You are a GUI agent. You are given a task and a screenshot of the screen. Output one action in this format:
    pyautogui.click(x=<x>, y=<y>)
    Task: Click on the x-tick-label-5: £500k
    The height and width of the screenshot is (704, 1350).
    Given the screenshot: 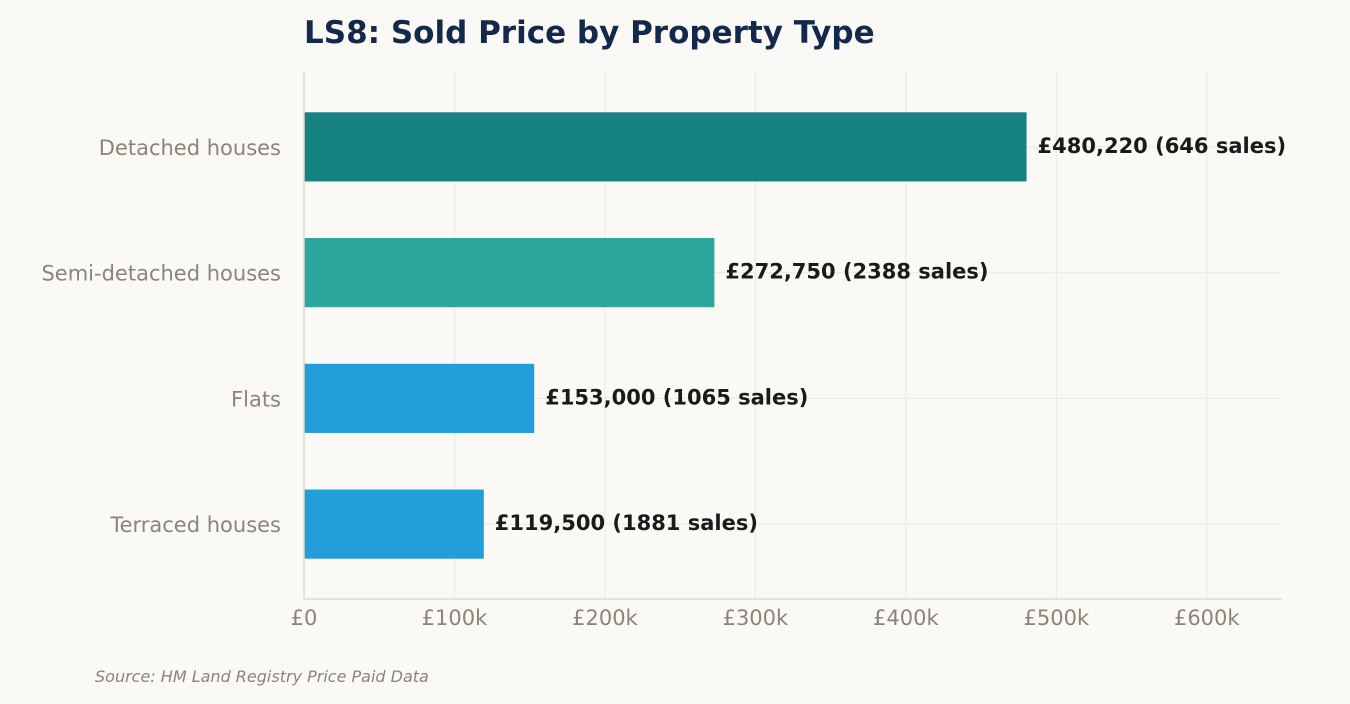 What is the action you would take?
    pyautogui.click(x=1057, y=618)
    